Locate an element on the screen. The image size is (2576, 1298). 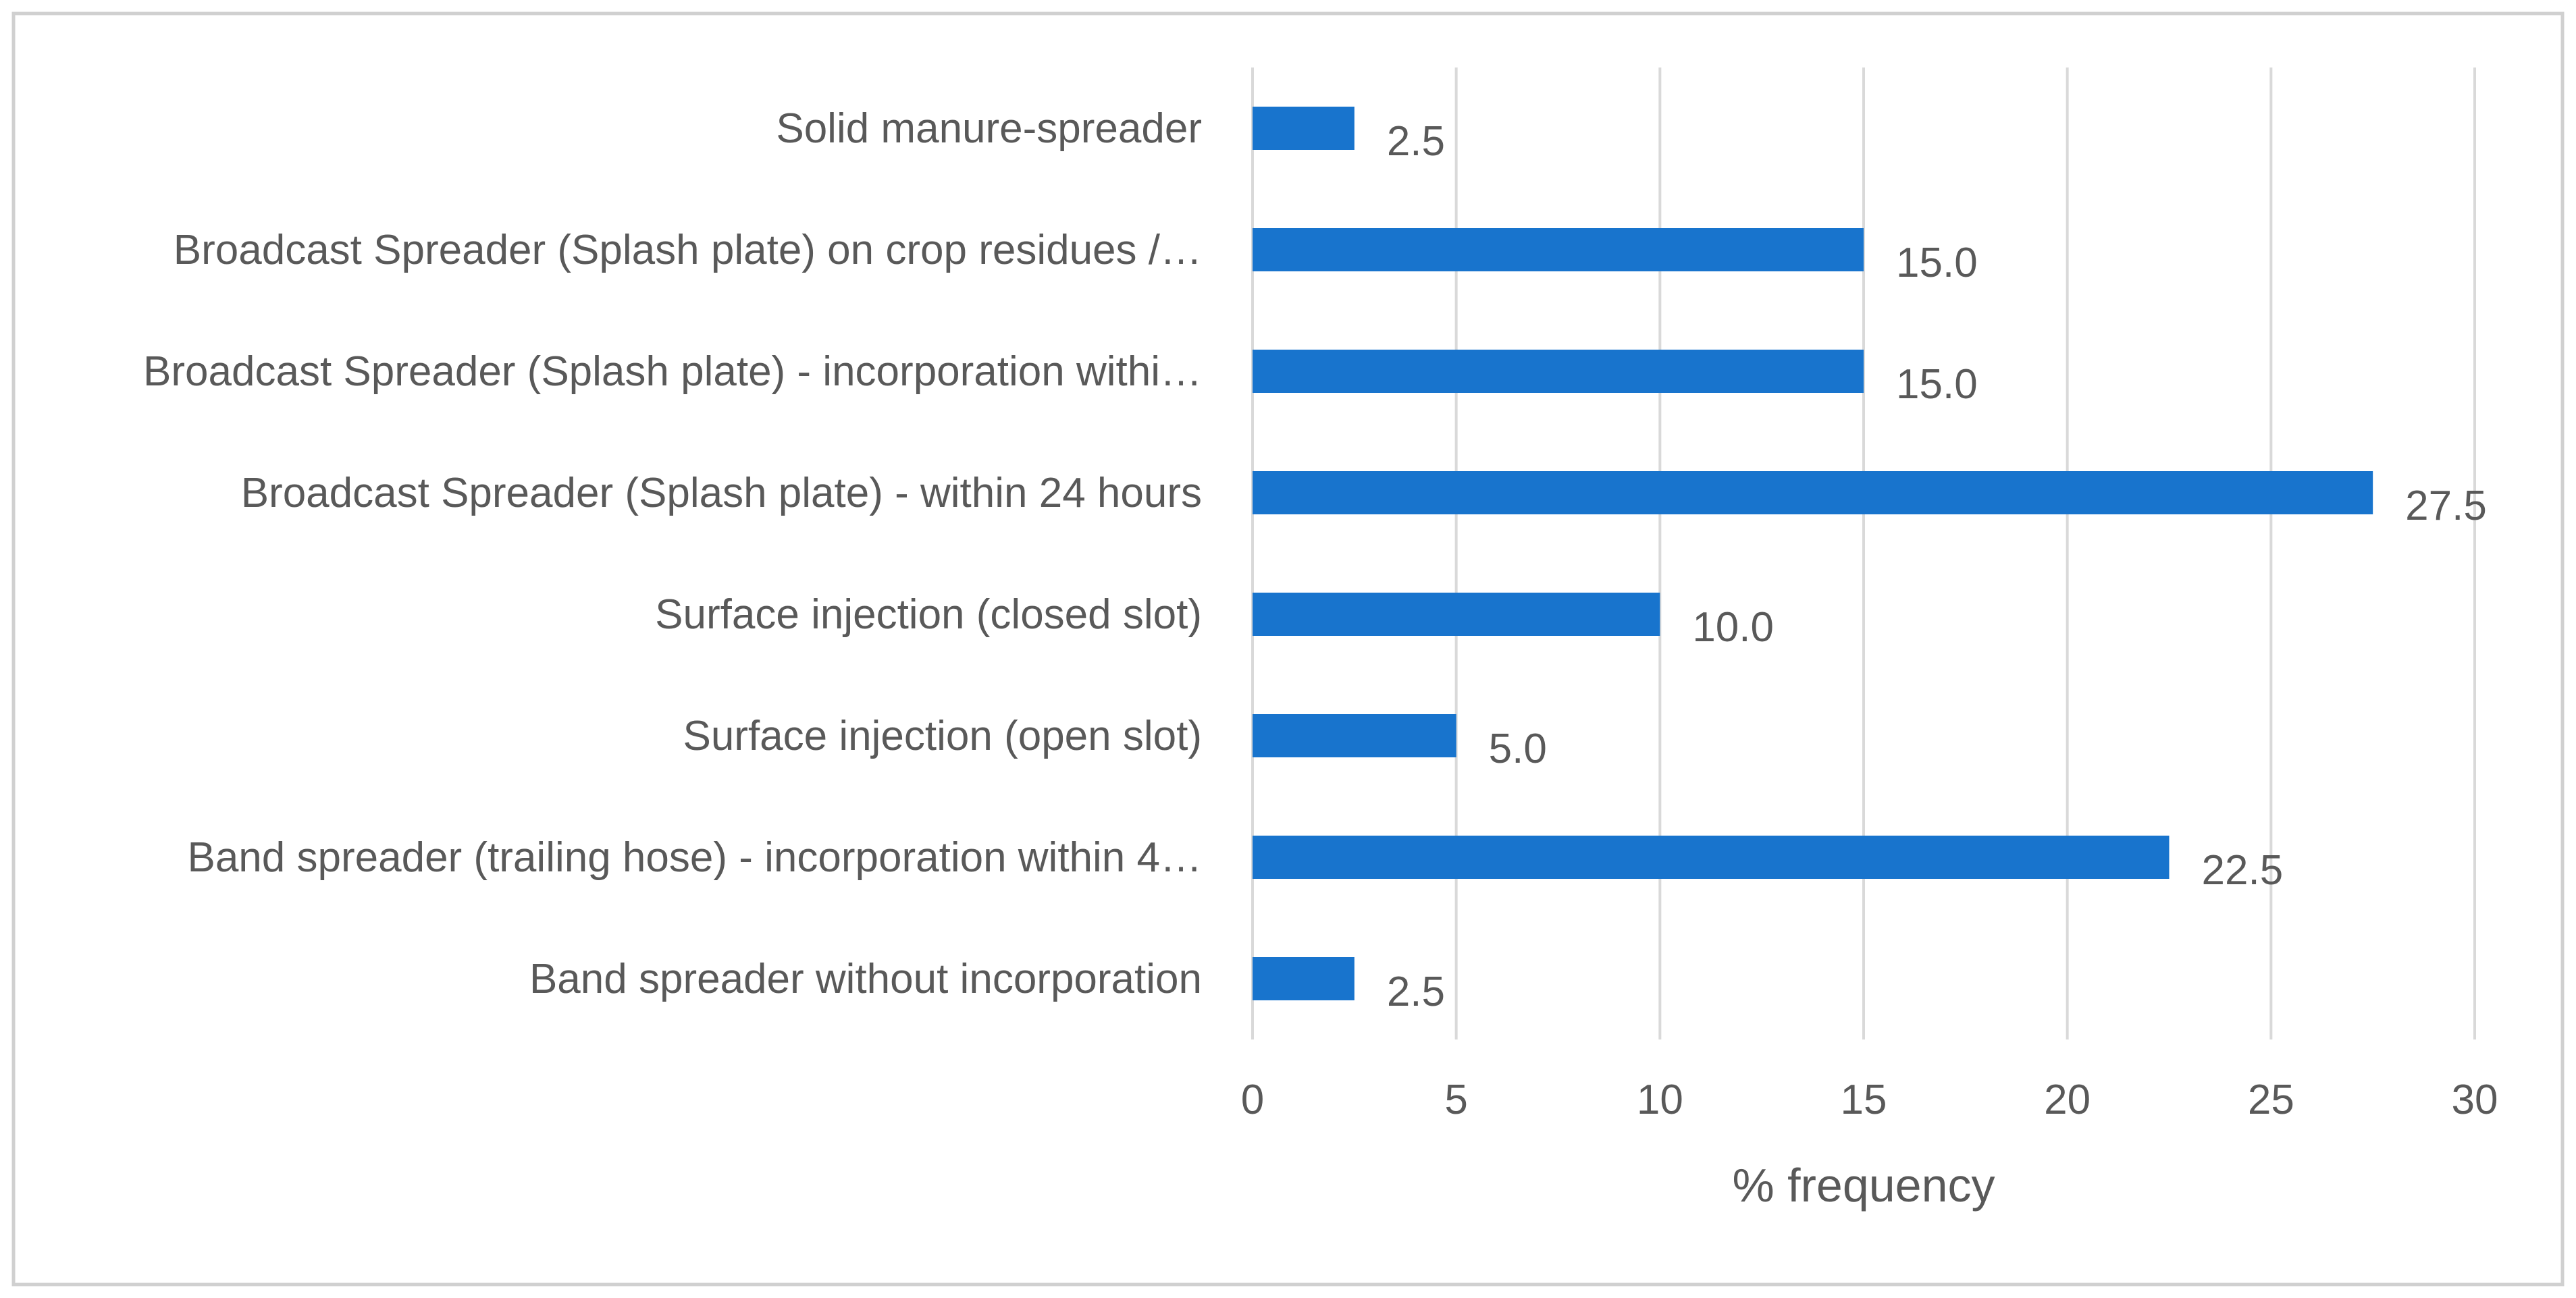
category-label: Solid manure-spreader is located at coordinates (989, 128).